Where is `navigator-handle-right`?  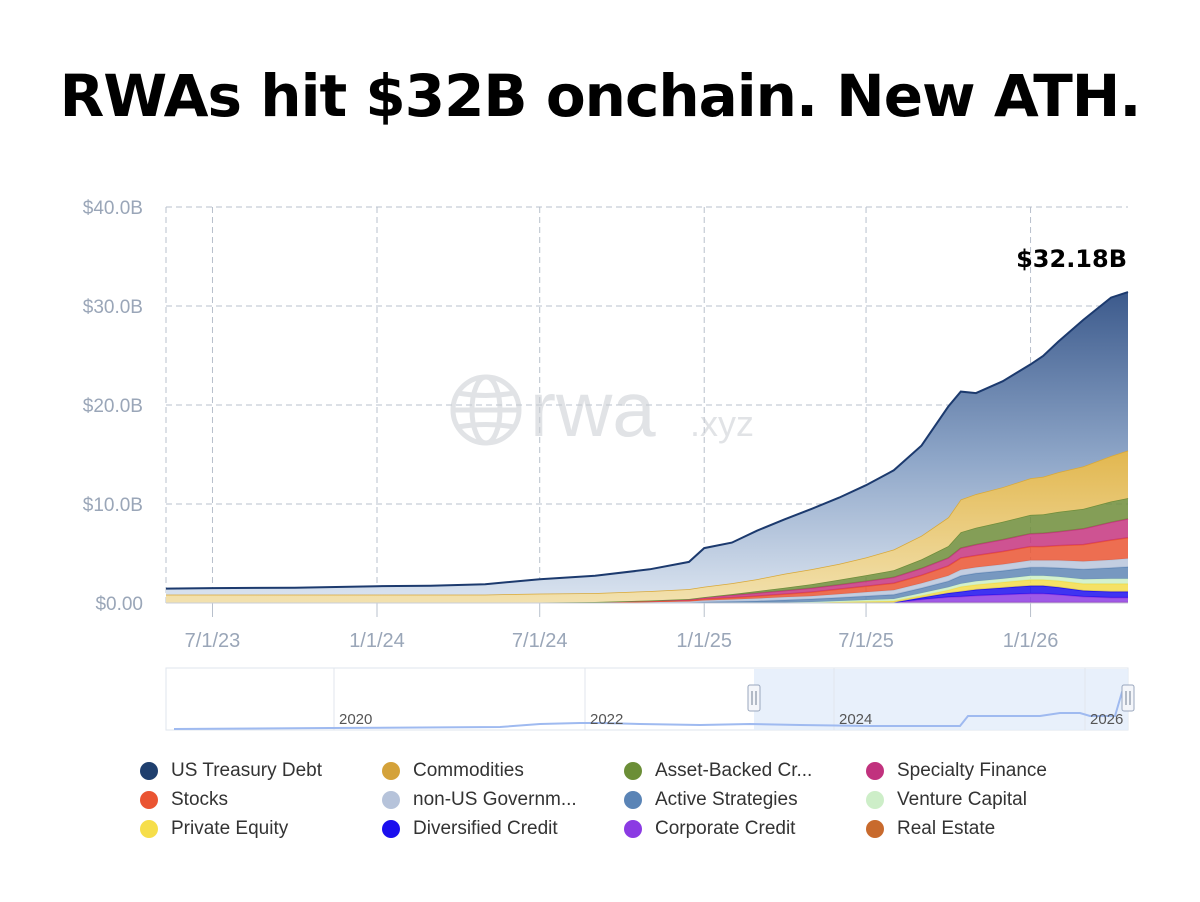
navigator-handle-right is located at coordinates (1128, 698).